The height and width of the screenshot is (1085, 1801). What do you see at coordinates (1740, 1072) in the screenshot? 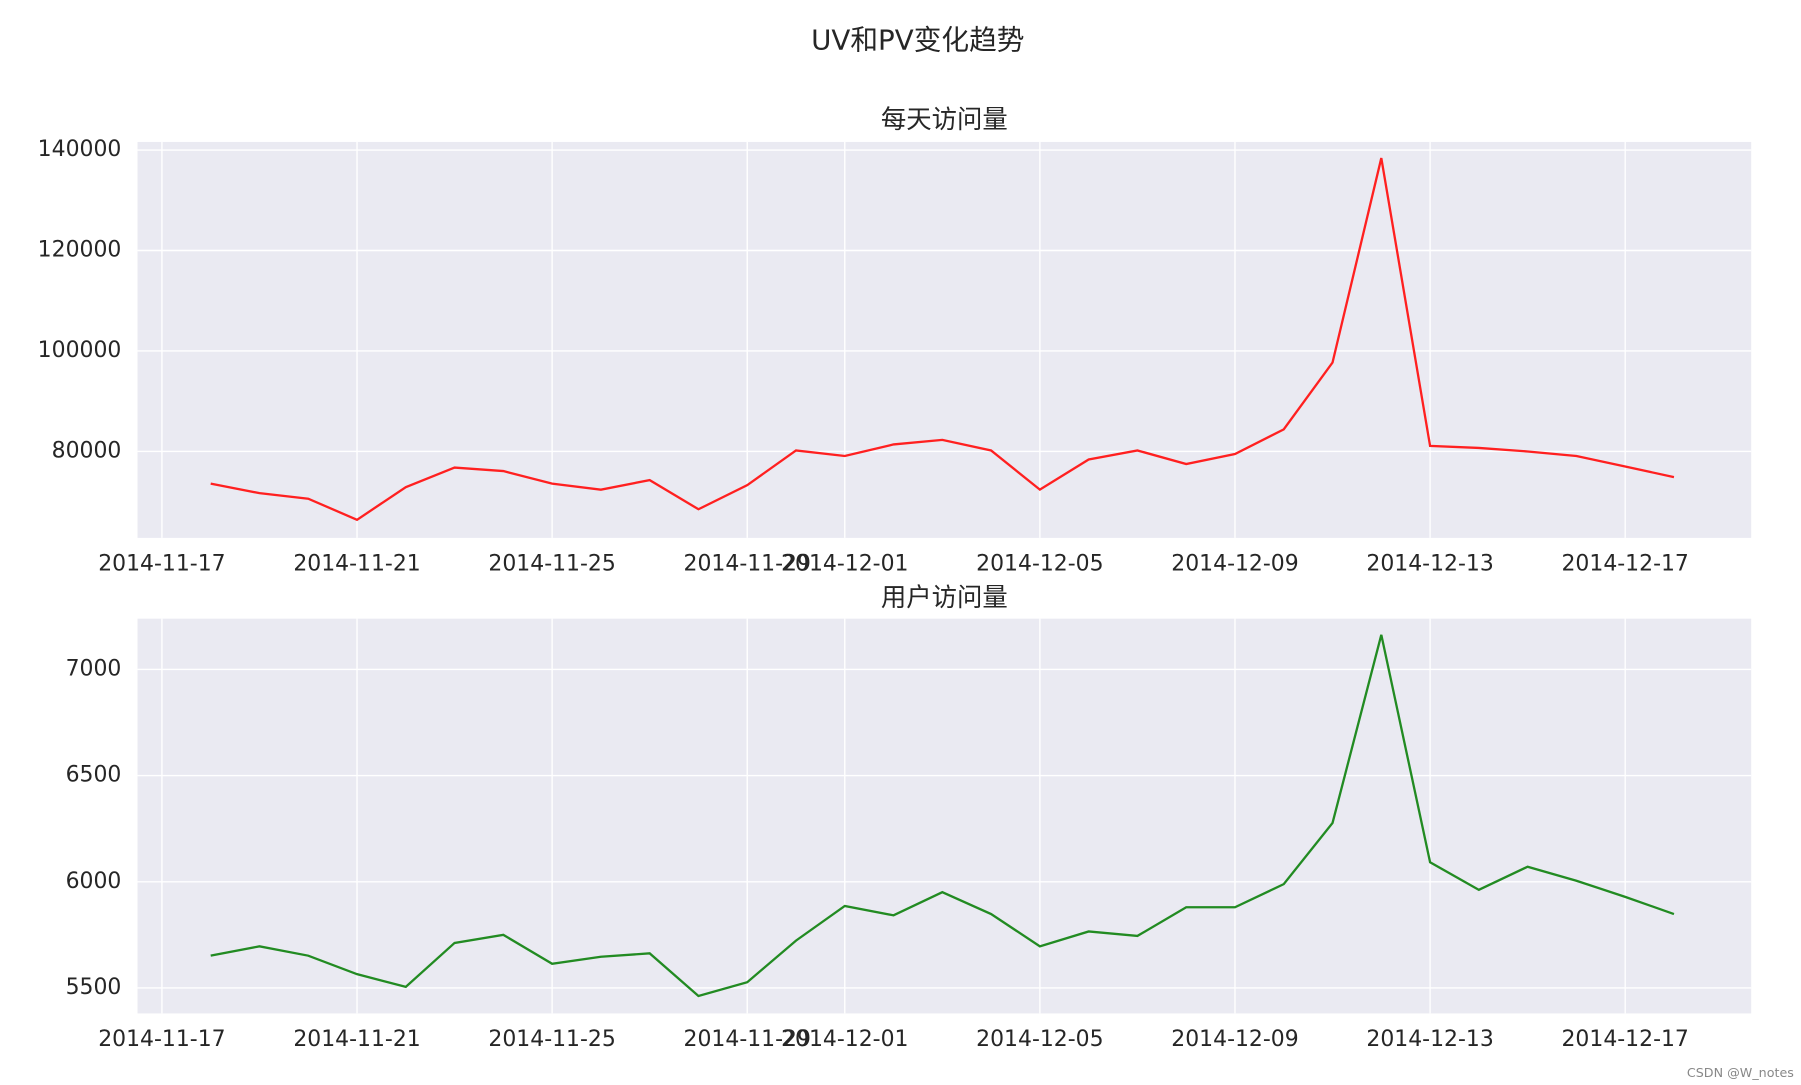
I see `watermark: CSDN @W_notes` at bounding box center [1740, 1072].